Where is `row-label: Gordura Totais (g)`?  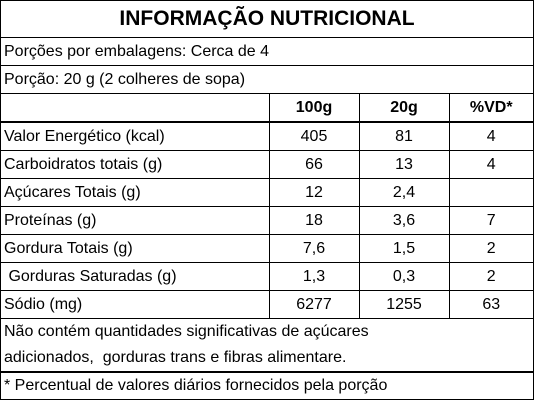 row-label: Gordura Totais (g) is located at coordinates (135, 248).